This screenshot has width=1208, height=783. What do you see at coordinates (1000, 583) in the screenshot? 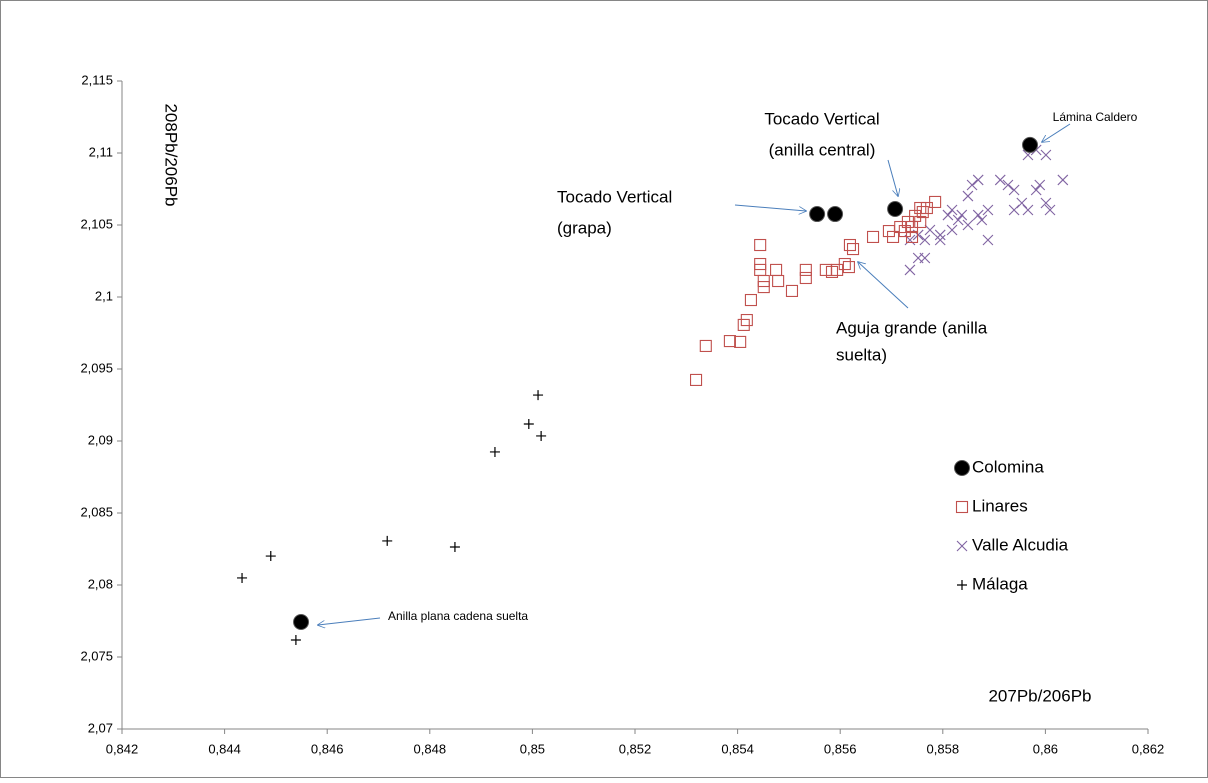
I see `legend-label: Málaga` at bounding box center [1000, 583].